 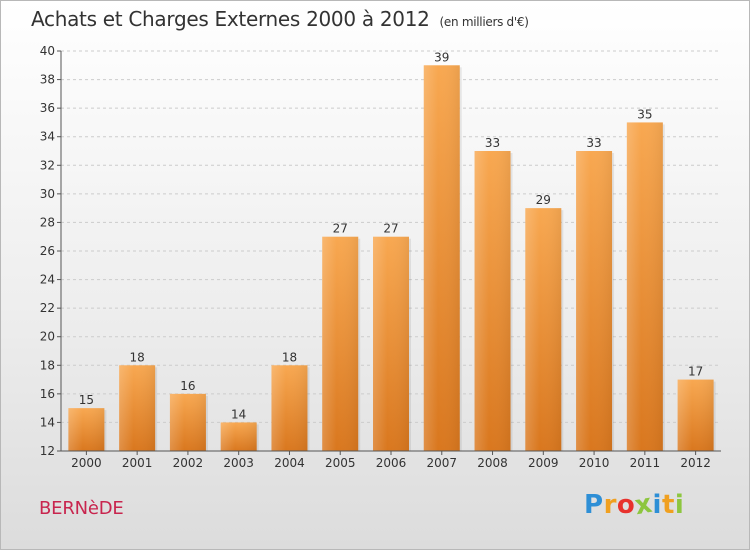 What do you see at coordinates (137, 463) in the screenshot?
I see `x-tick-label: 2001` at bounding box center [137, 463].